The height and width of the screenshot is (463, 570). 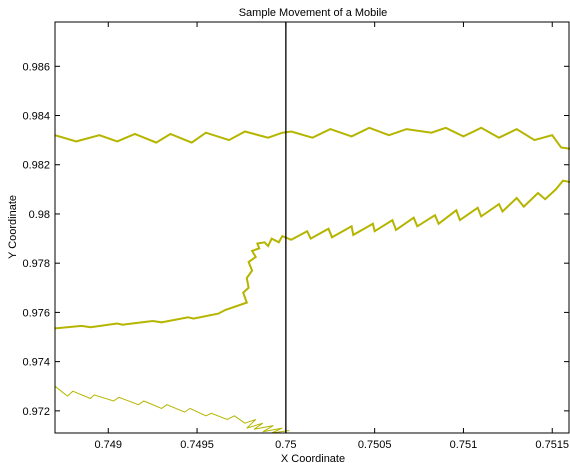 I want to click on x-tick-label: 0.7495, so click(x=197, y=445).